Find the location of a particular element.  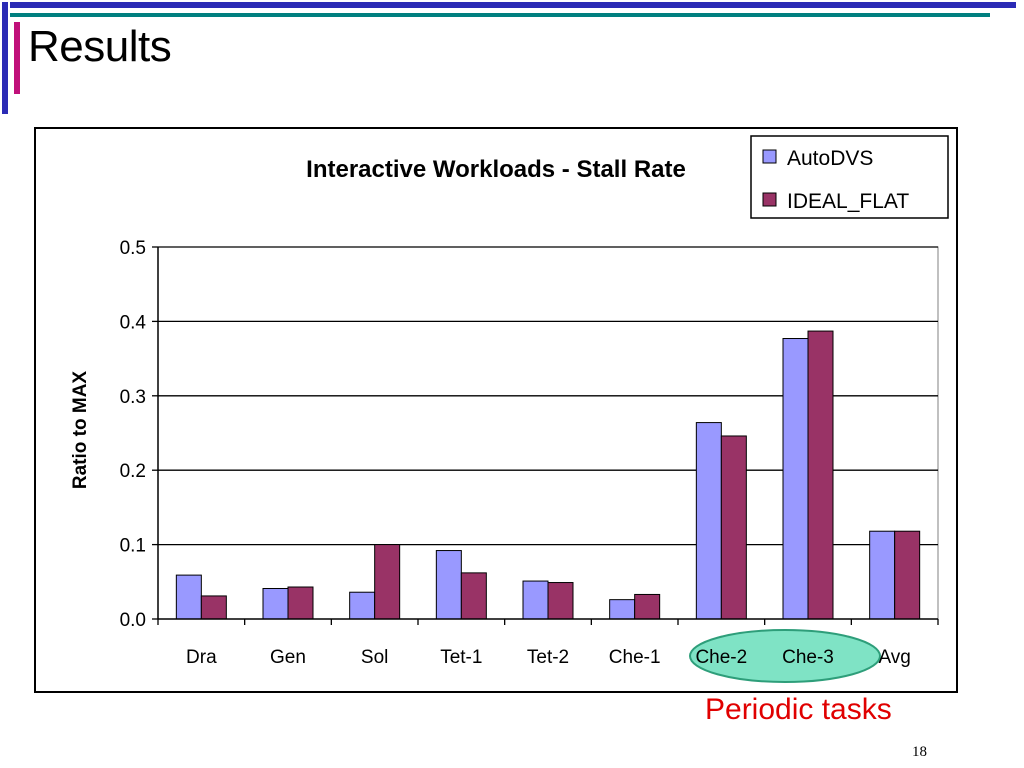

top-teal-line is located at coordinates (500, 15).